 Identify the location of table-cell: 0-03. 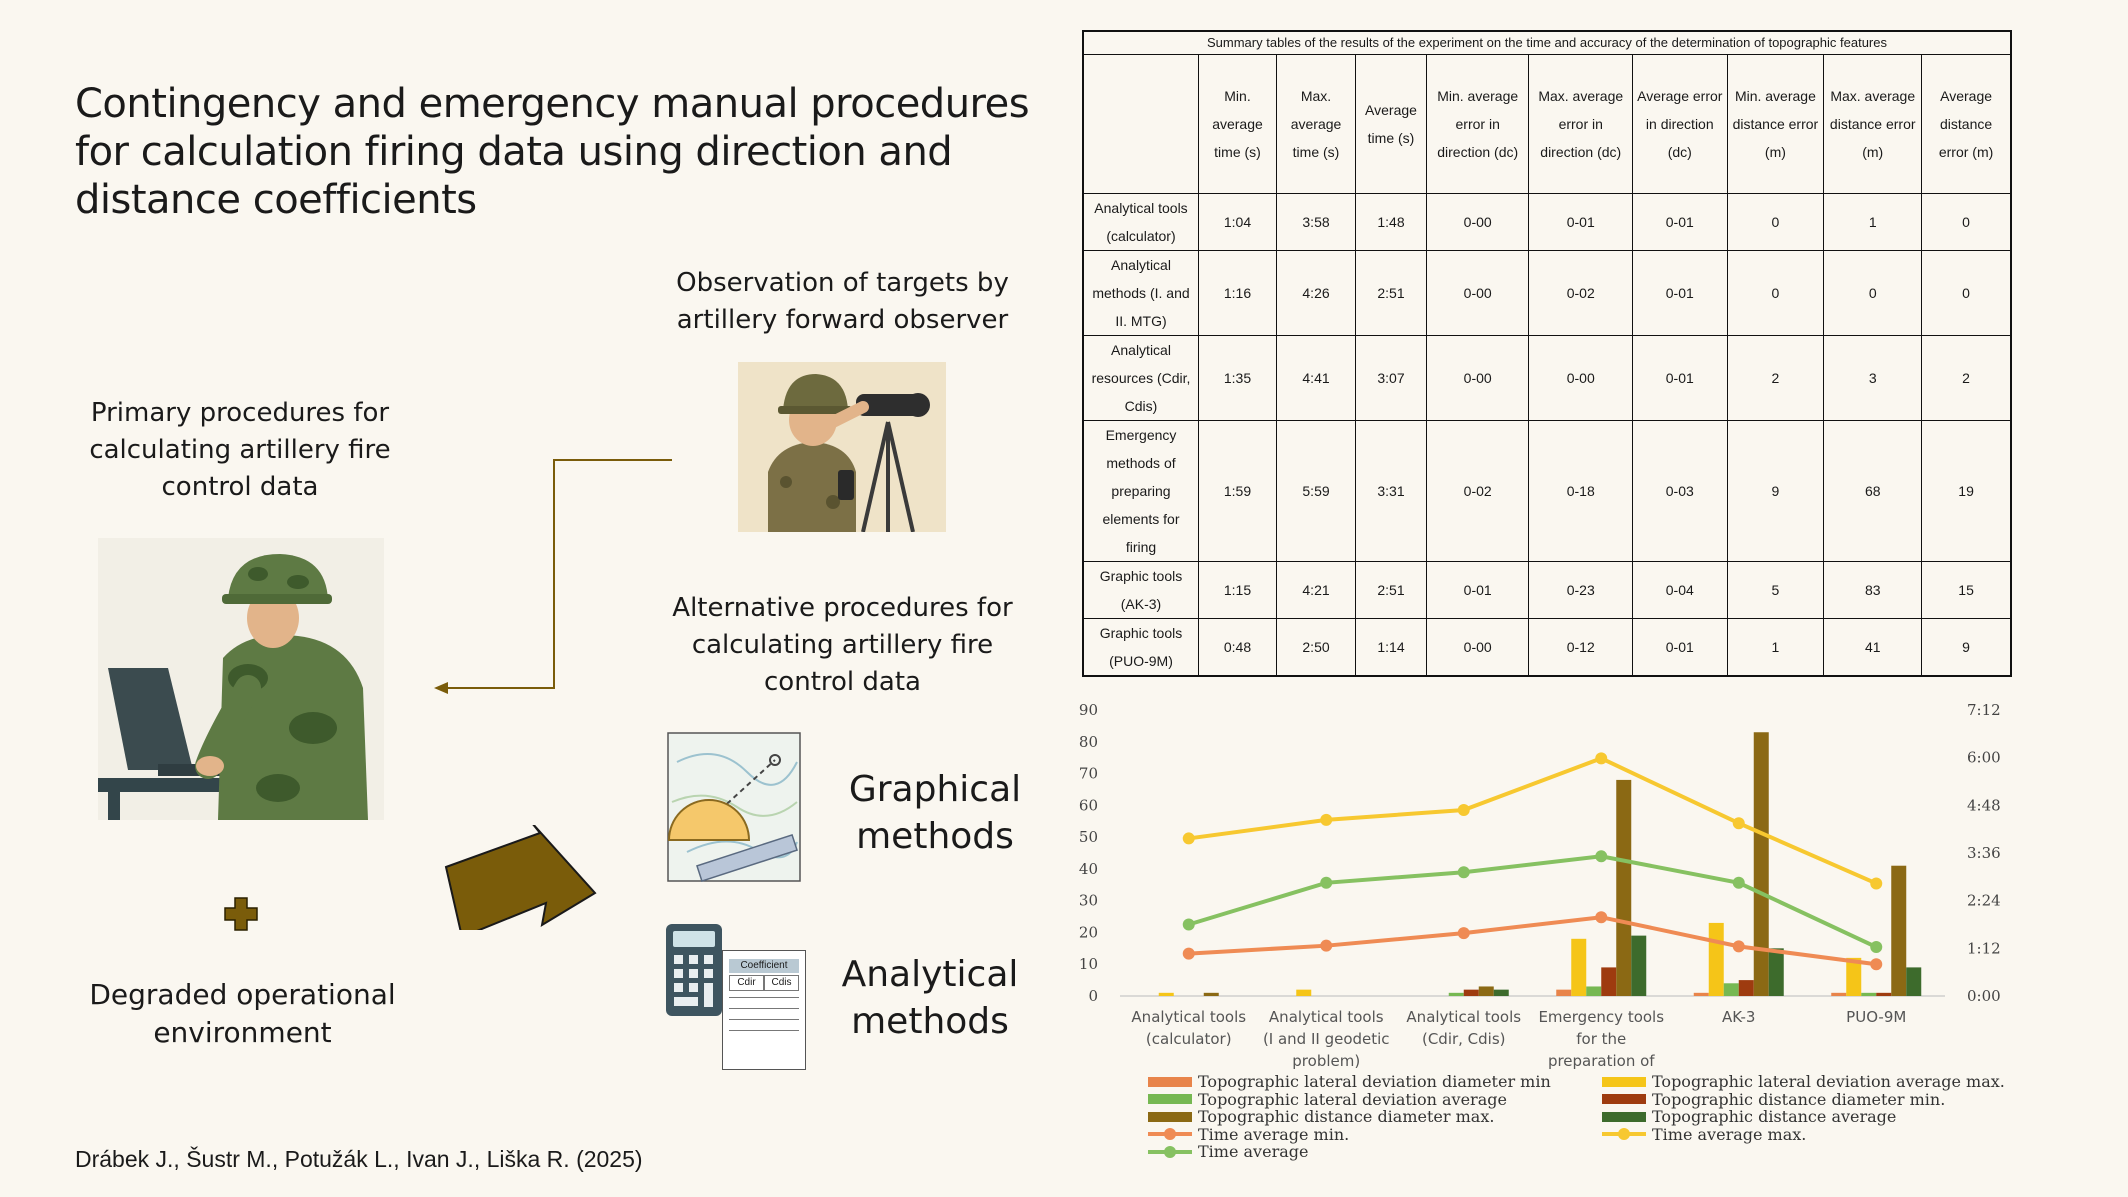
(1680, 491).